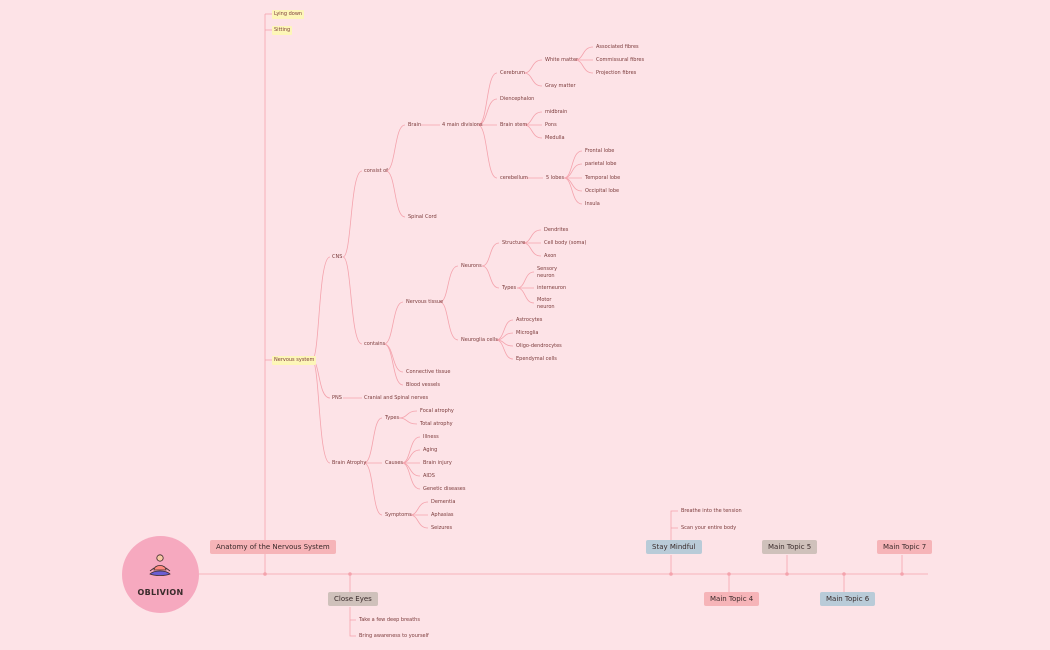  I want to click on node-bring-awareness: Bring awareness to yourself, so click(394, 636).